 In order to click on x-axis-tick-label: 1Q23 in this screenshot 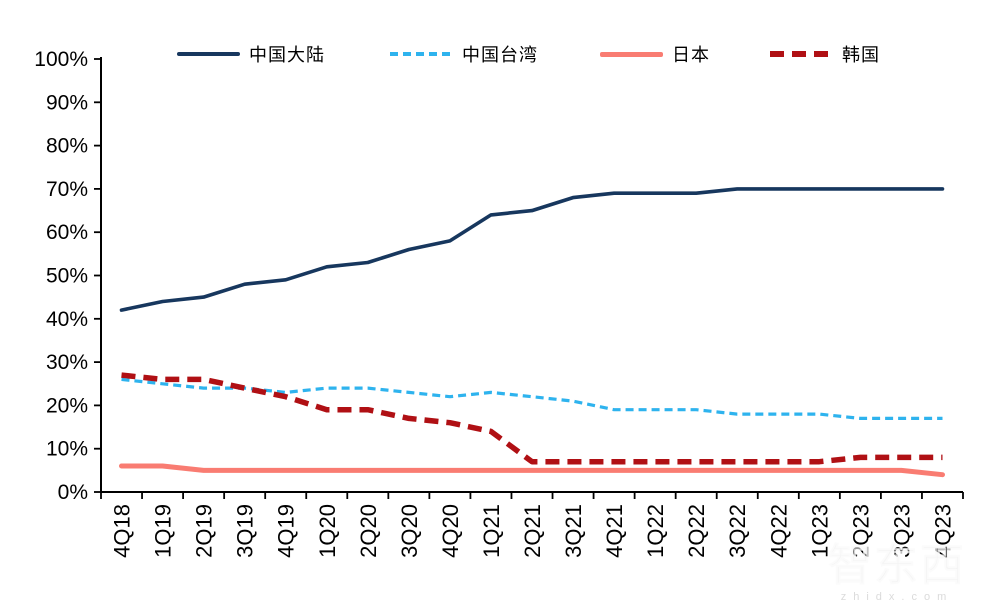, I will do `click(819, 531)`.